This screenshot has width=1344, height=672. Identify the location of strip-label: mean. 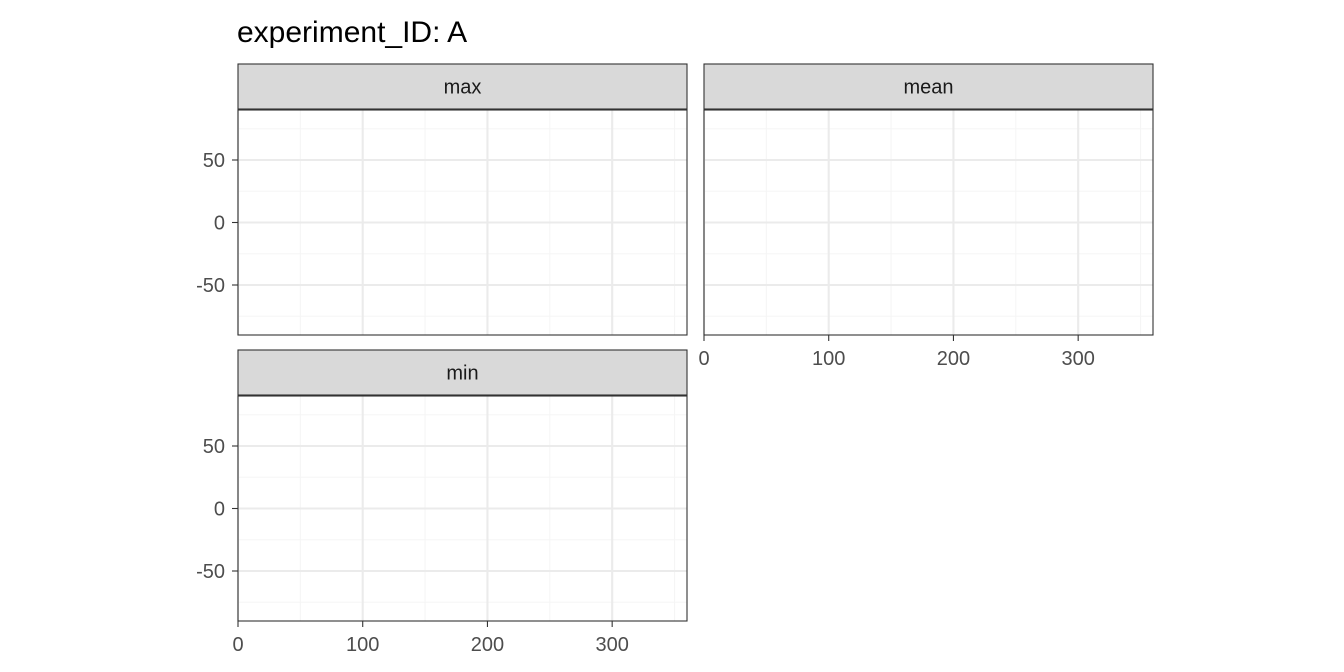
(928, 88).